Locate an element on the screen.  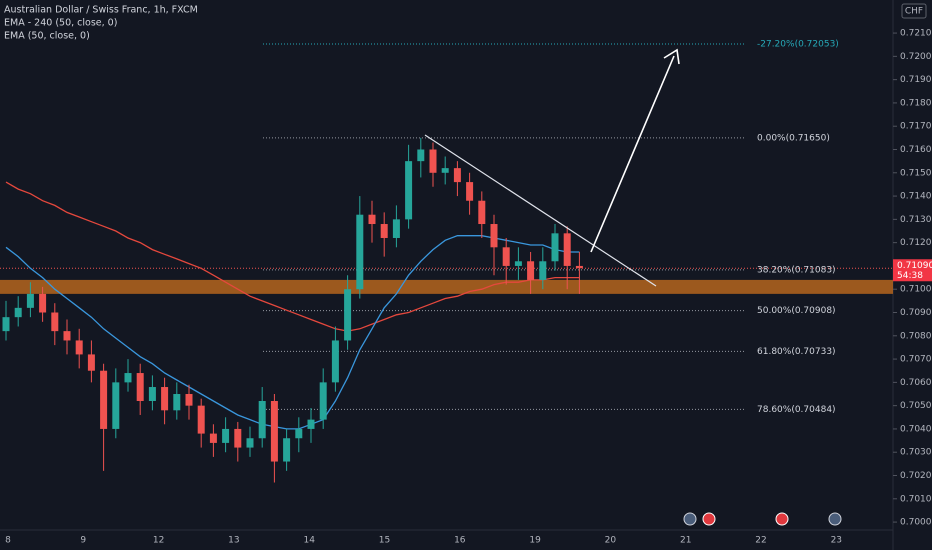
last-price-box is located at coordinates (912, 270).